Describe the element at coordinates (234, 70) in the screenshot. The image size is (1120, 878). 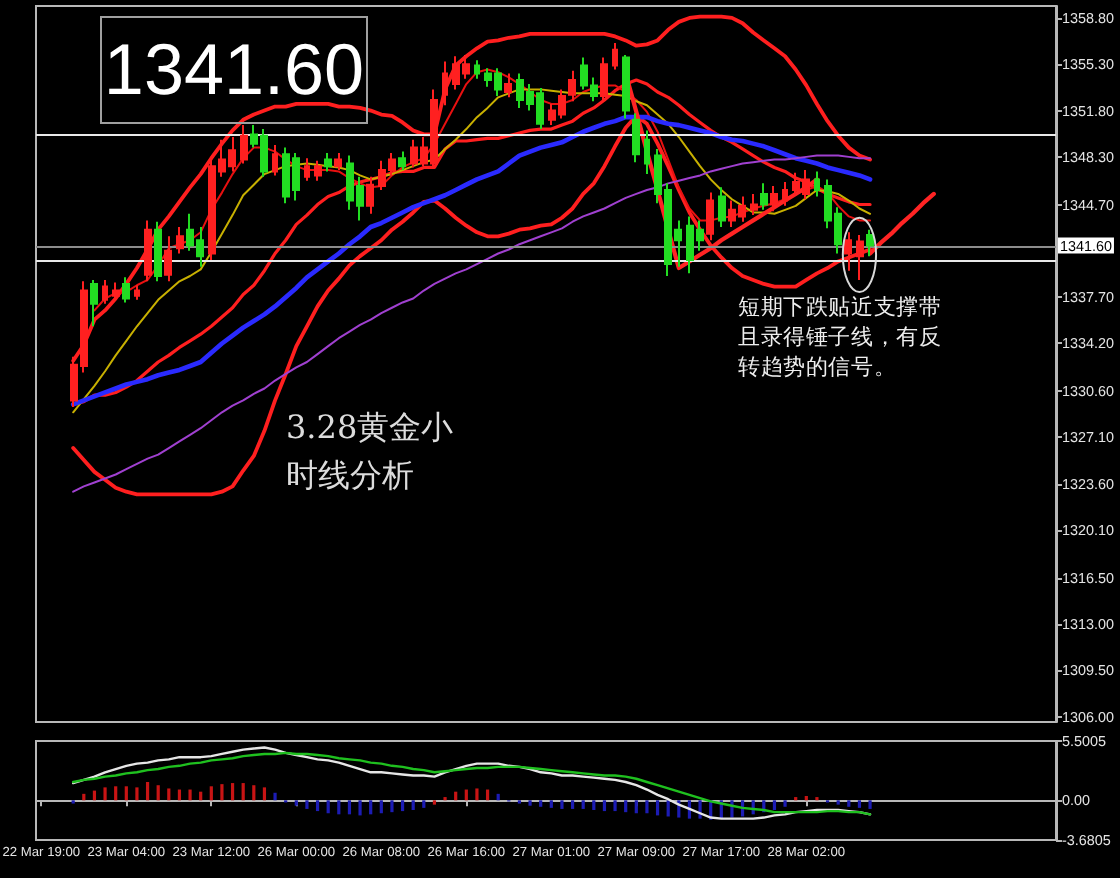
I see `annotation: 1341.60` at that location.